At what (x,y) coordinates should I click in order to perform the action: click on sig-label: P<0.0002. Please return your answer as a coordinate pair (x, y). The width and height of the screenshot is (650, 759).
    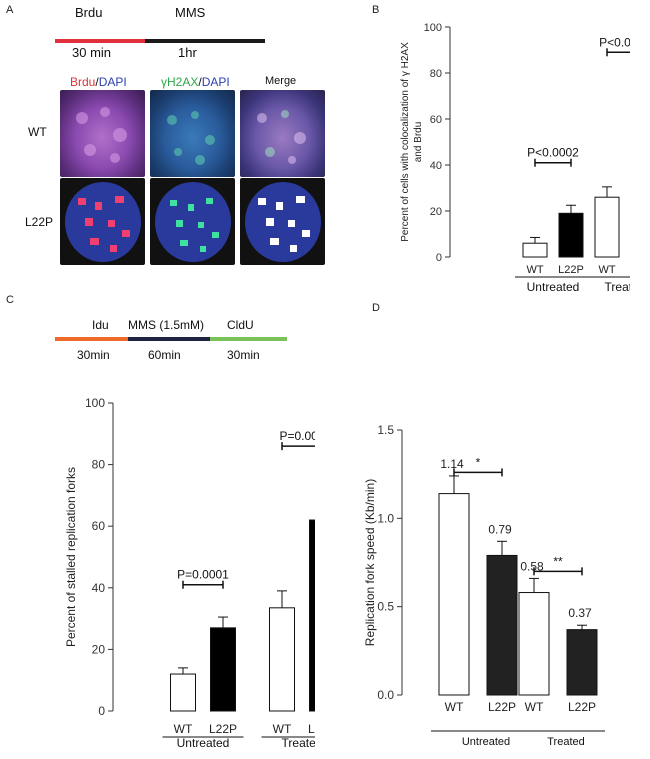
    Looking at the image, I should click on (553, 153).